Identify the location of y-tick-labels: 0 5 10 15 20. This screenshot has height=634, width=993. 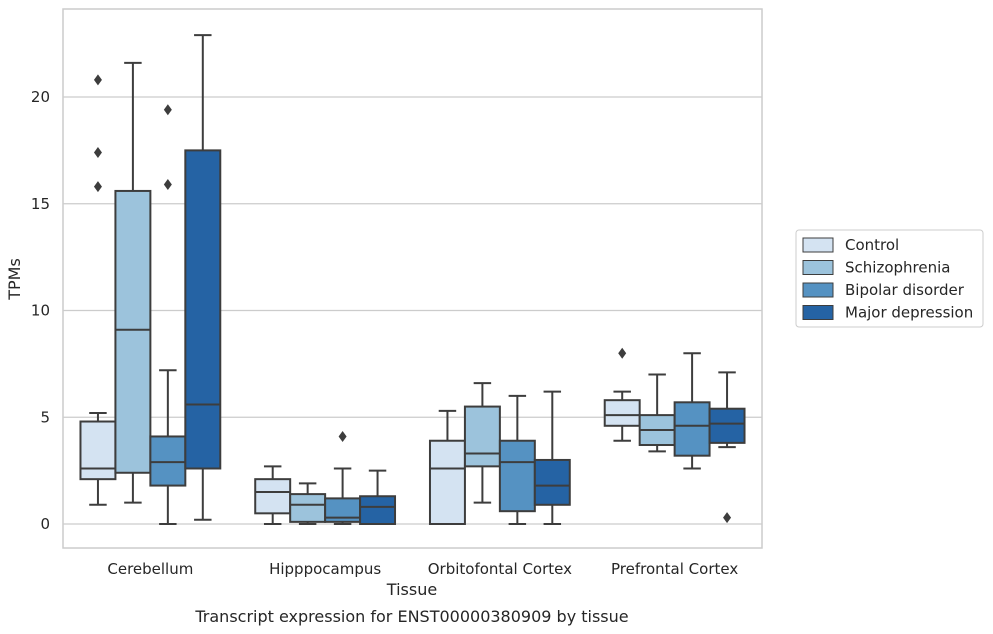
(40, 310).